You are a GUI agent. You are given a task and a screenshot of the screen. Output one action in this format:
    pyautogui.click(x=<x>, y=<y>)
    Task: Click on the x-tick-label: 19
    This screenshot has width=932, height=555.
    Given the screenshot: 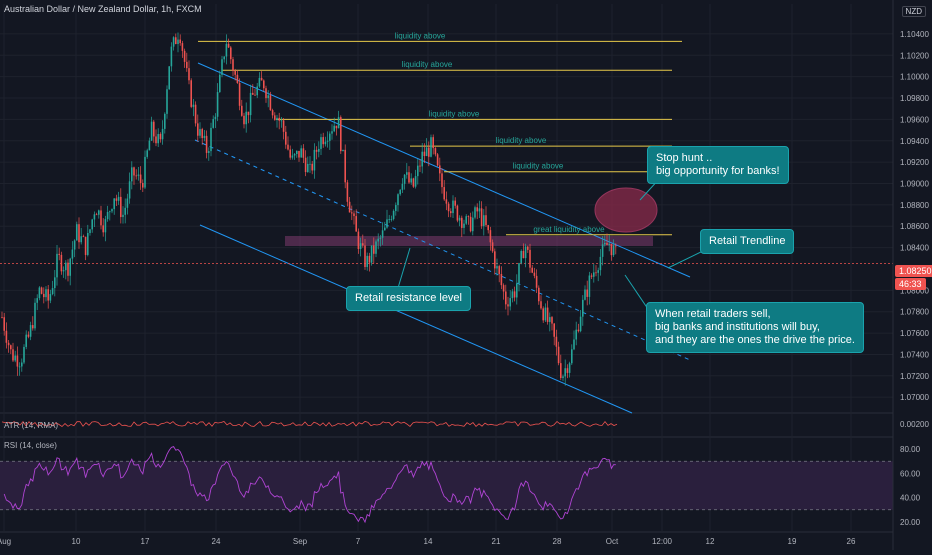 What is the action you would take?
    pyautogui.click(x=792, y=541)
    